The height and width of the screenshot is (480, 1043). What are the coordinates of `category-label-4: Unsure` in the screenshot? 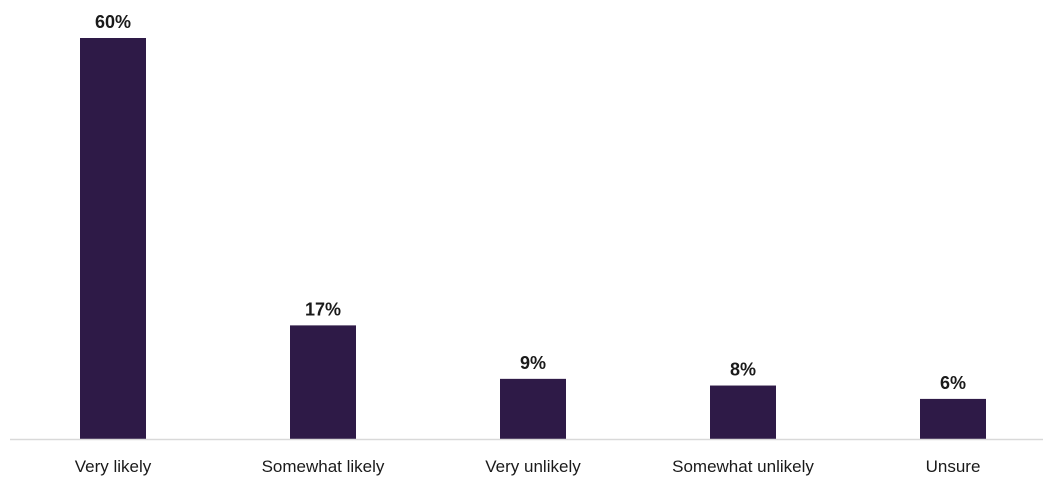 It's located at (953, 466).